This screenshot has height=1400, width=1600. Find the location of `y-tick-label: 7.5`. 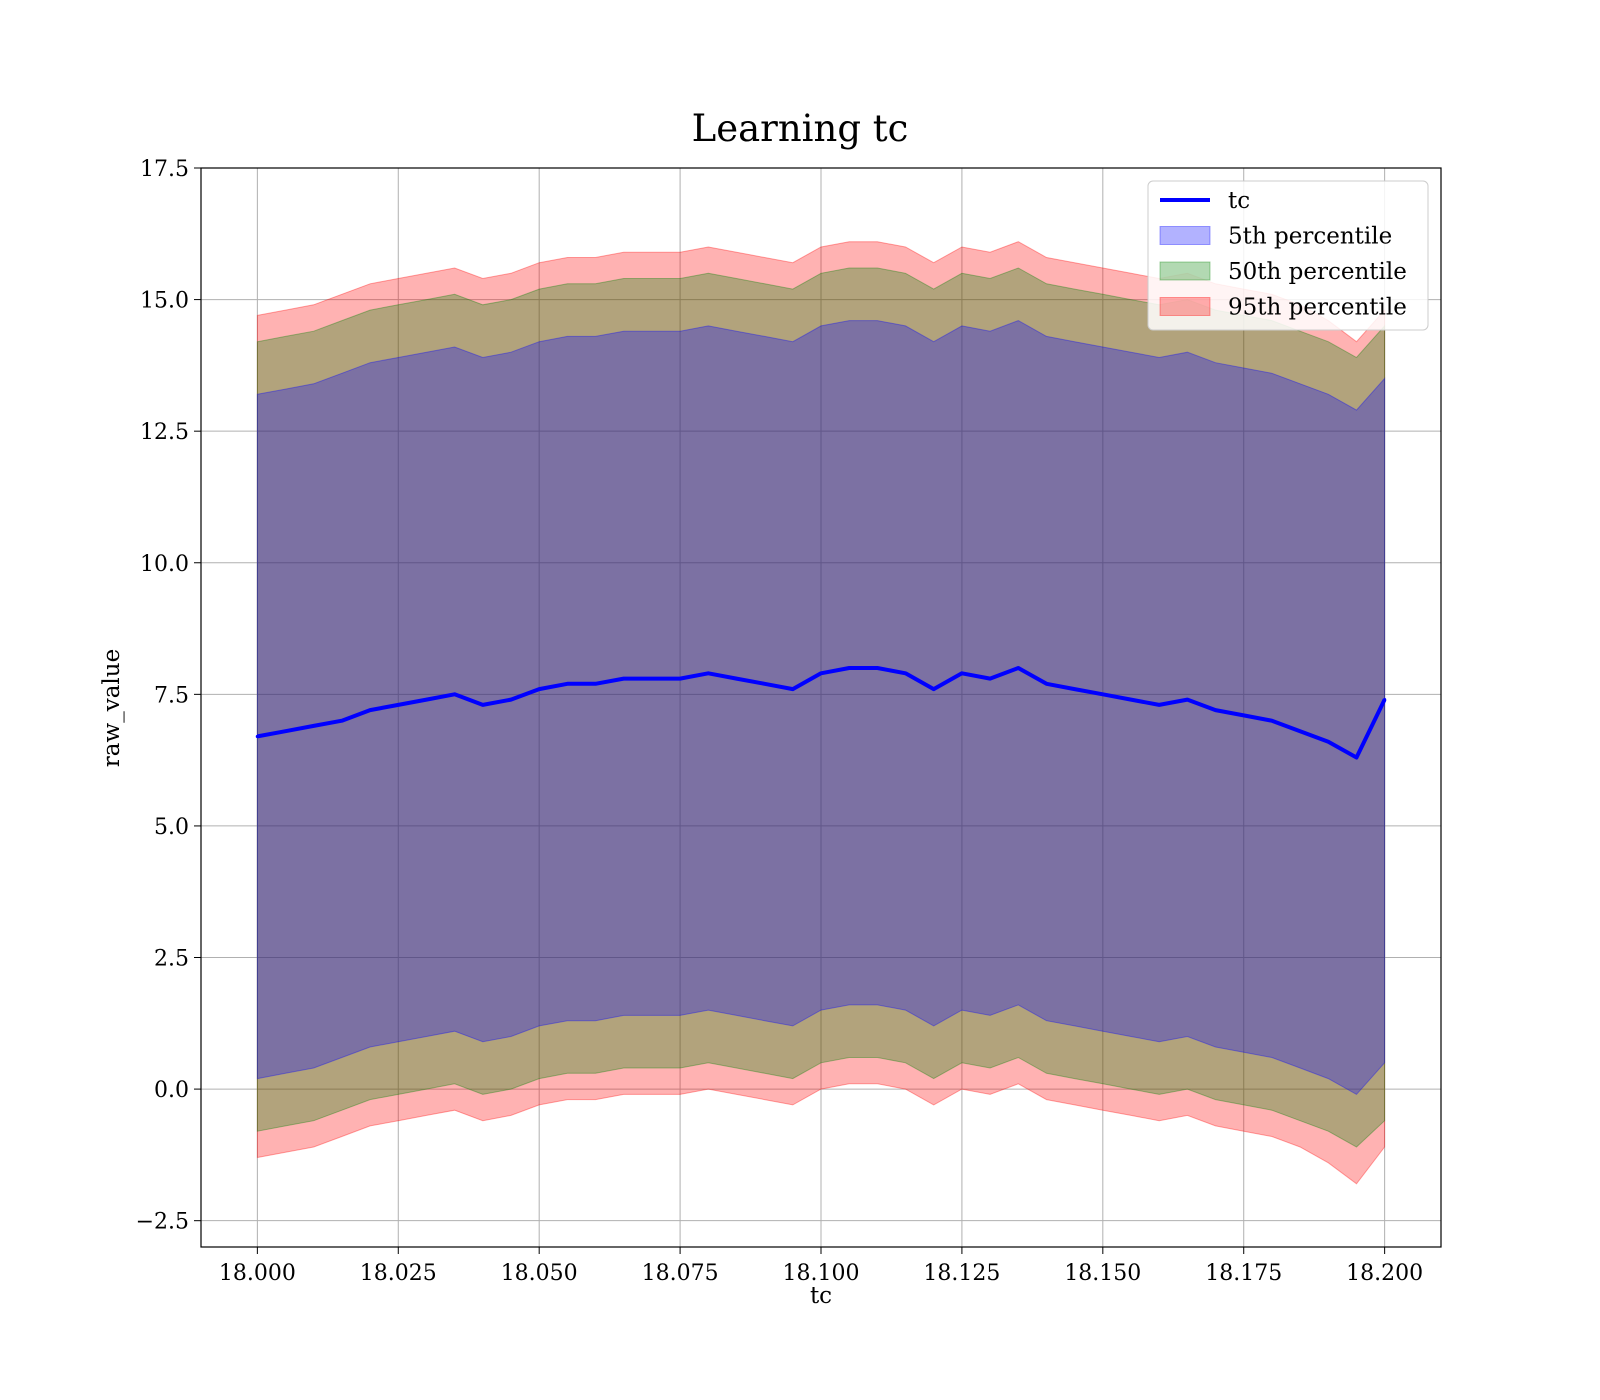

y-tick-label: 7.5 is located at coordinates (171, 695).